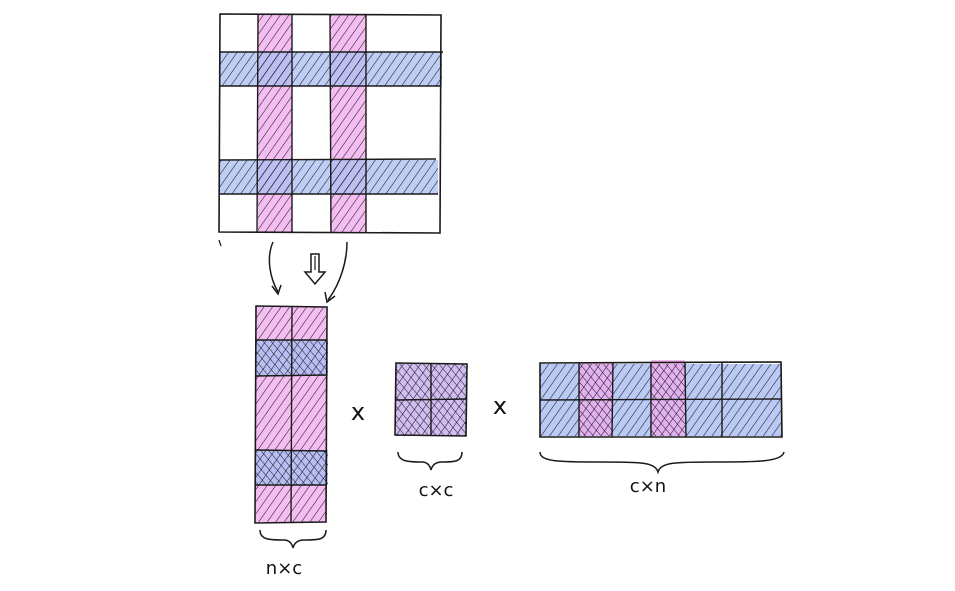 This screenshot has height=591, width=955. I want to click on original-grid-vertical, so click(311, 123).